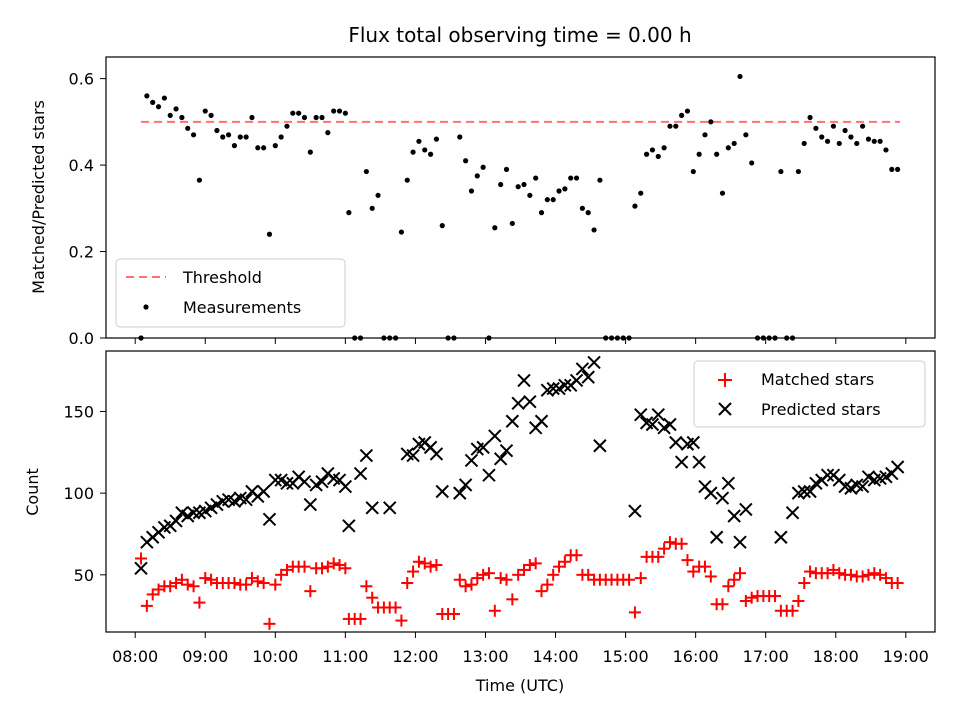 The width and height of the screenshot is (960, 720). I want to click on y-tick-label: 0.6, so click(81, 79).